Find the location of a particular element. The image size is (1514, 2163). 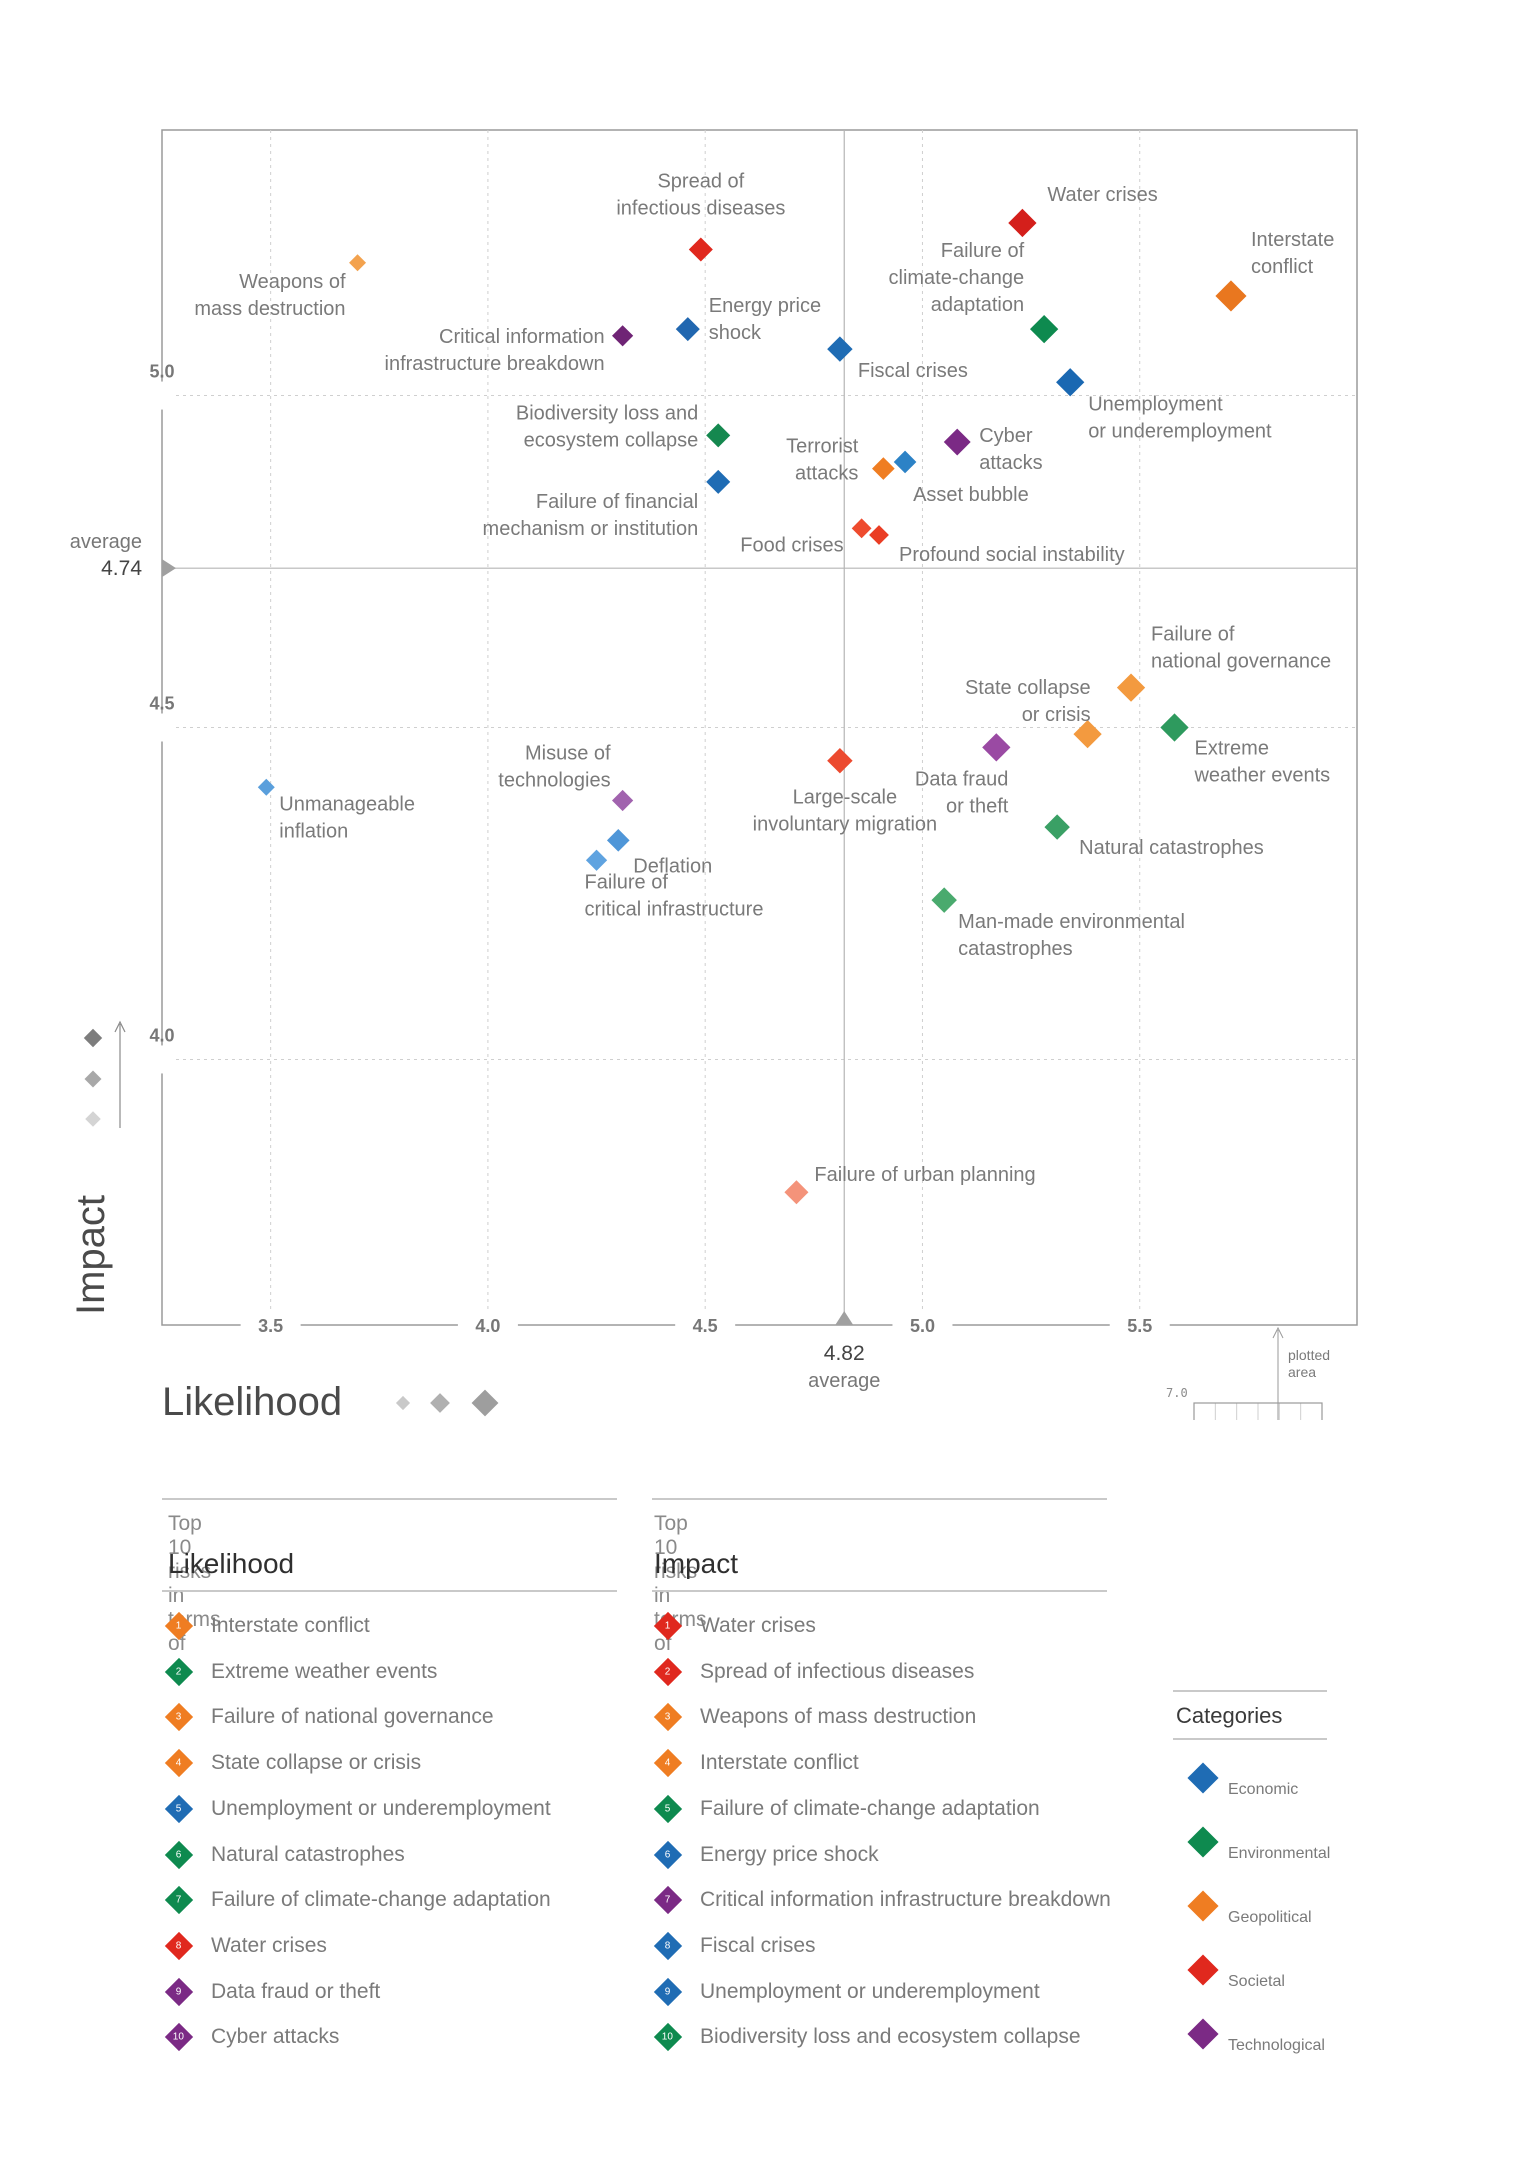

risk-list-item: 1 Water crises is located at coordinates (734, 1626).